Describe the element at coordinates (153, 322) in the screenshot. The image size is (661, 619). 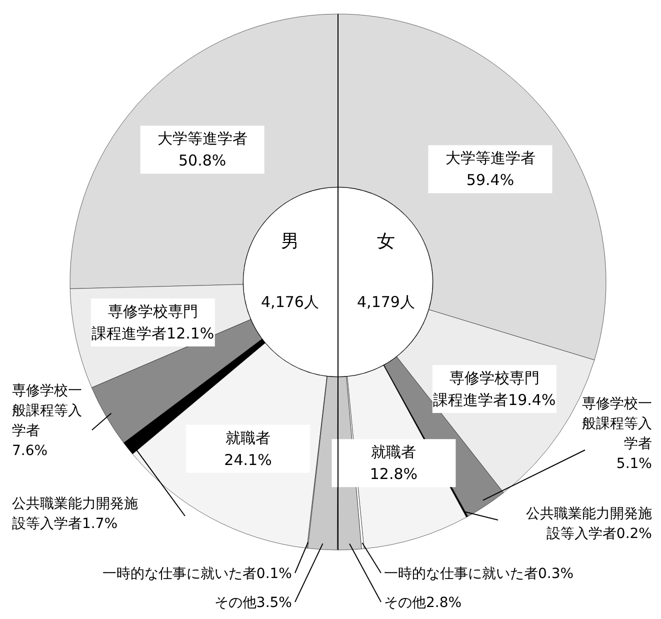
I see `slice-label: 専修学校専門課程進学者12.1%` at that location.